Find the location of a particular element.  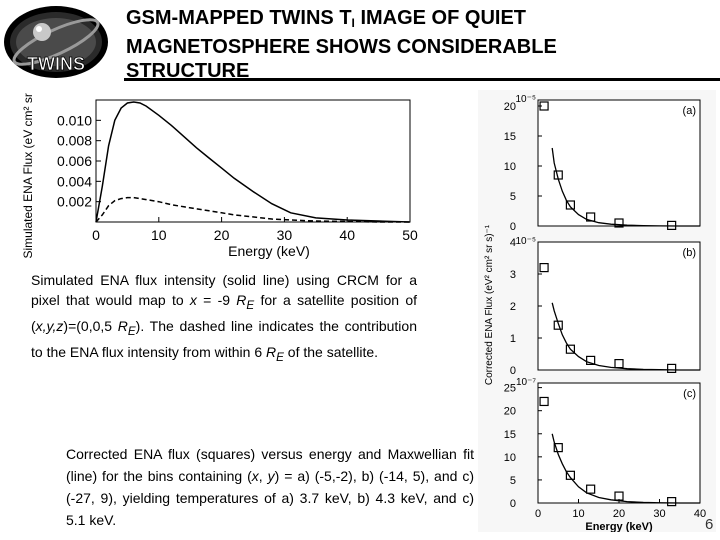

title-divider is located at coordinates (422, 79).